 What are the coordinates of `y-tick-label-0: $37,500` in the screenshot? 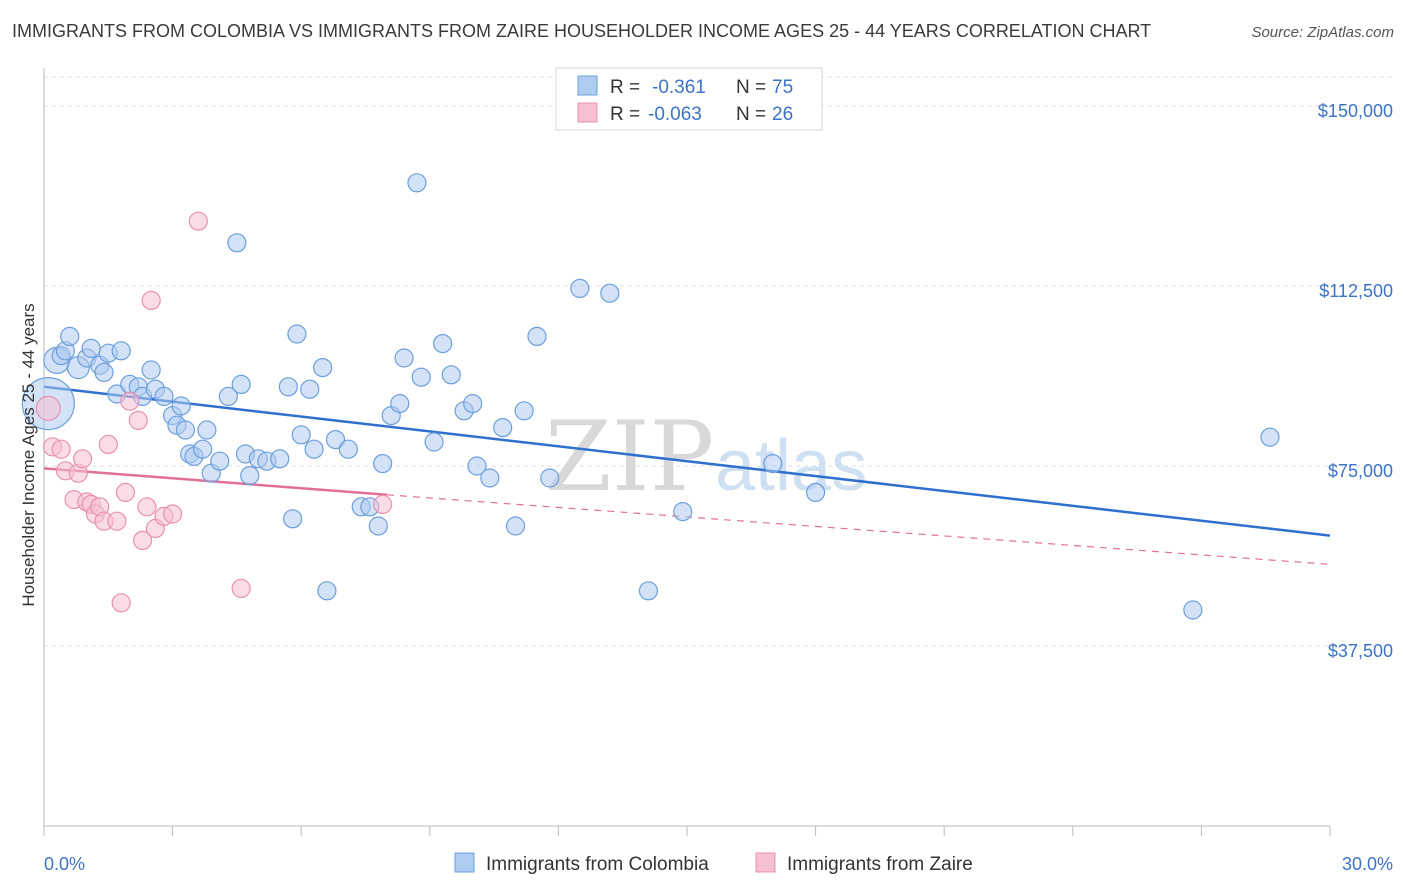 It's located at (1360, 651).